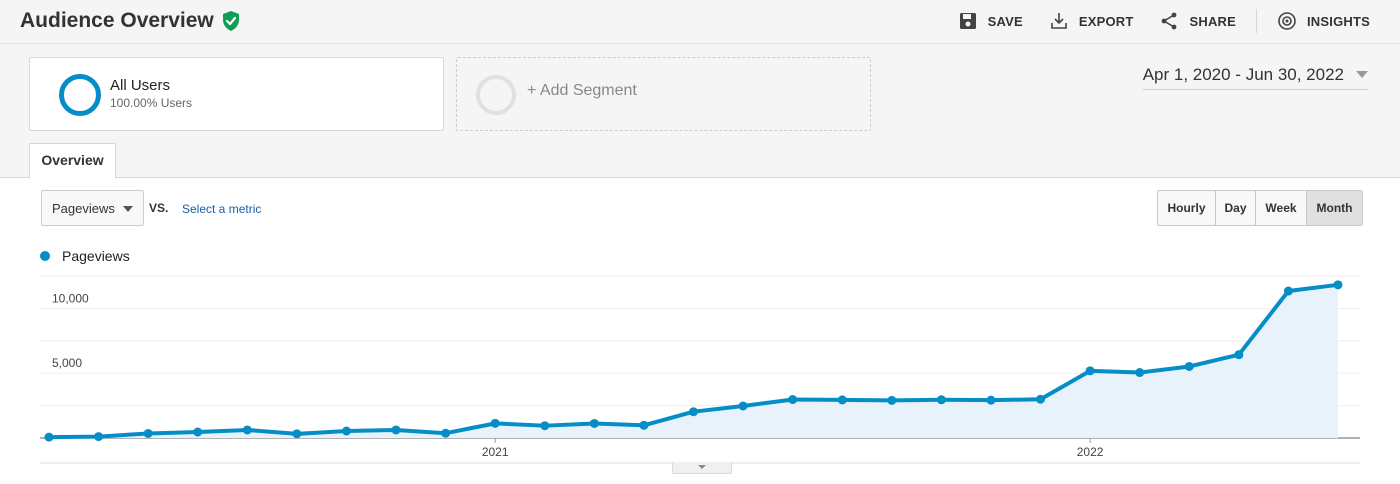 The height and width of the screenshot is (484, 1400). Describe the element at coordinates (700, 22) in the screenshot. I see `report-header: Audience Overview SAVE EXPORT` at that location.